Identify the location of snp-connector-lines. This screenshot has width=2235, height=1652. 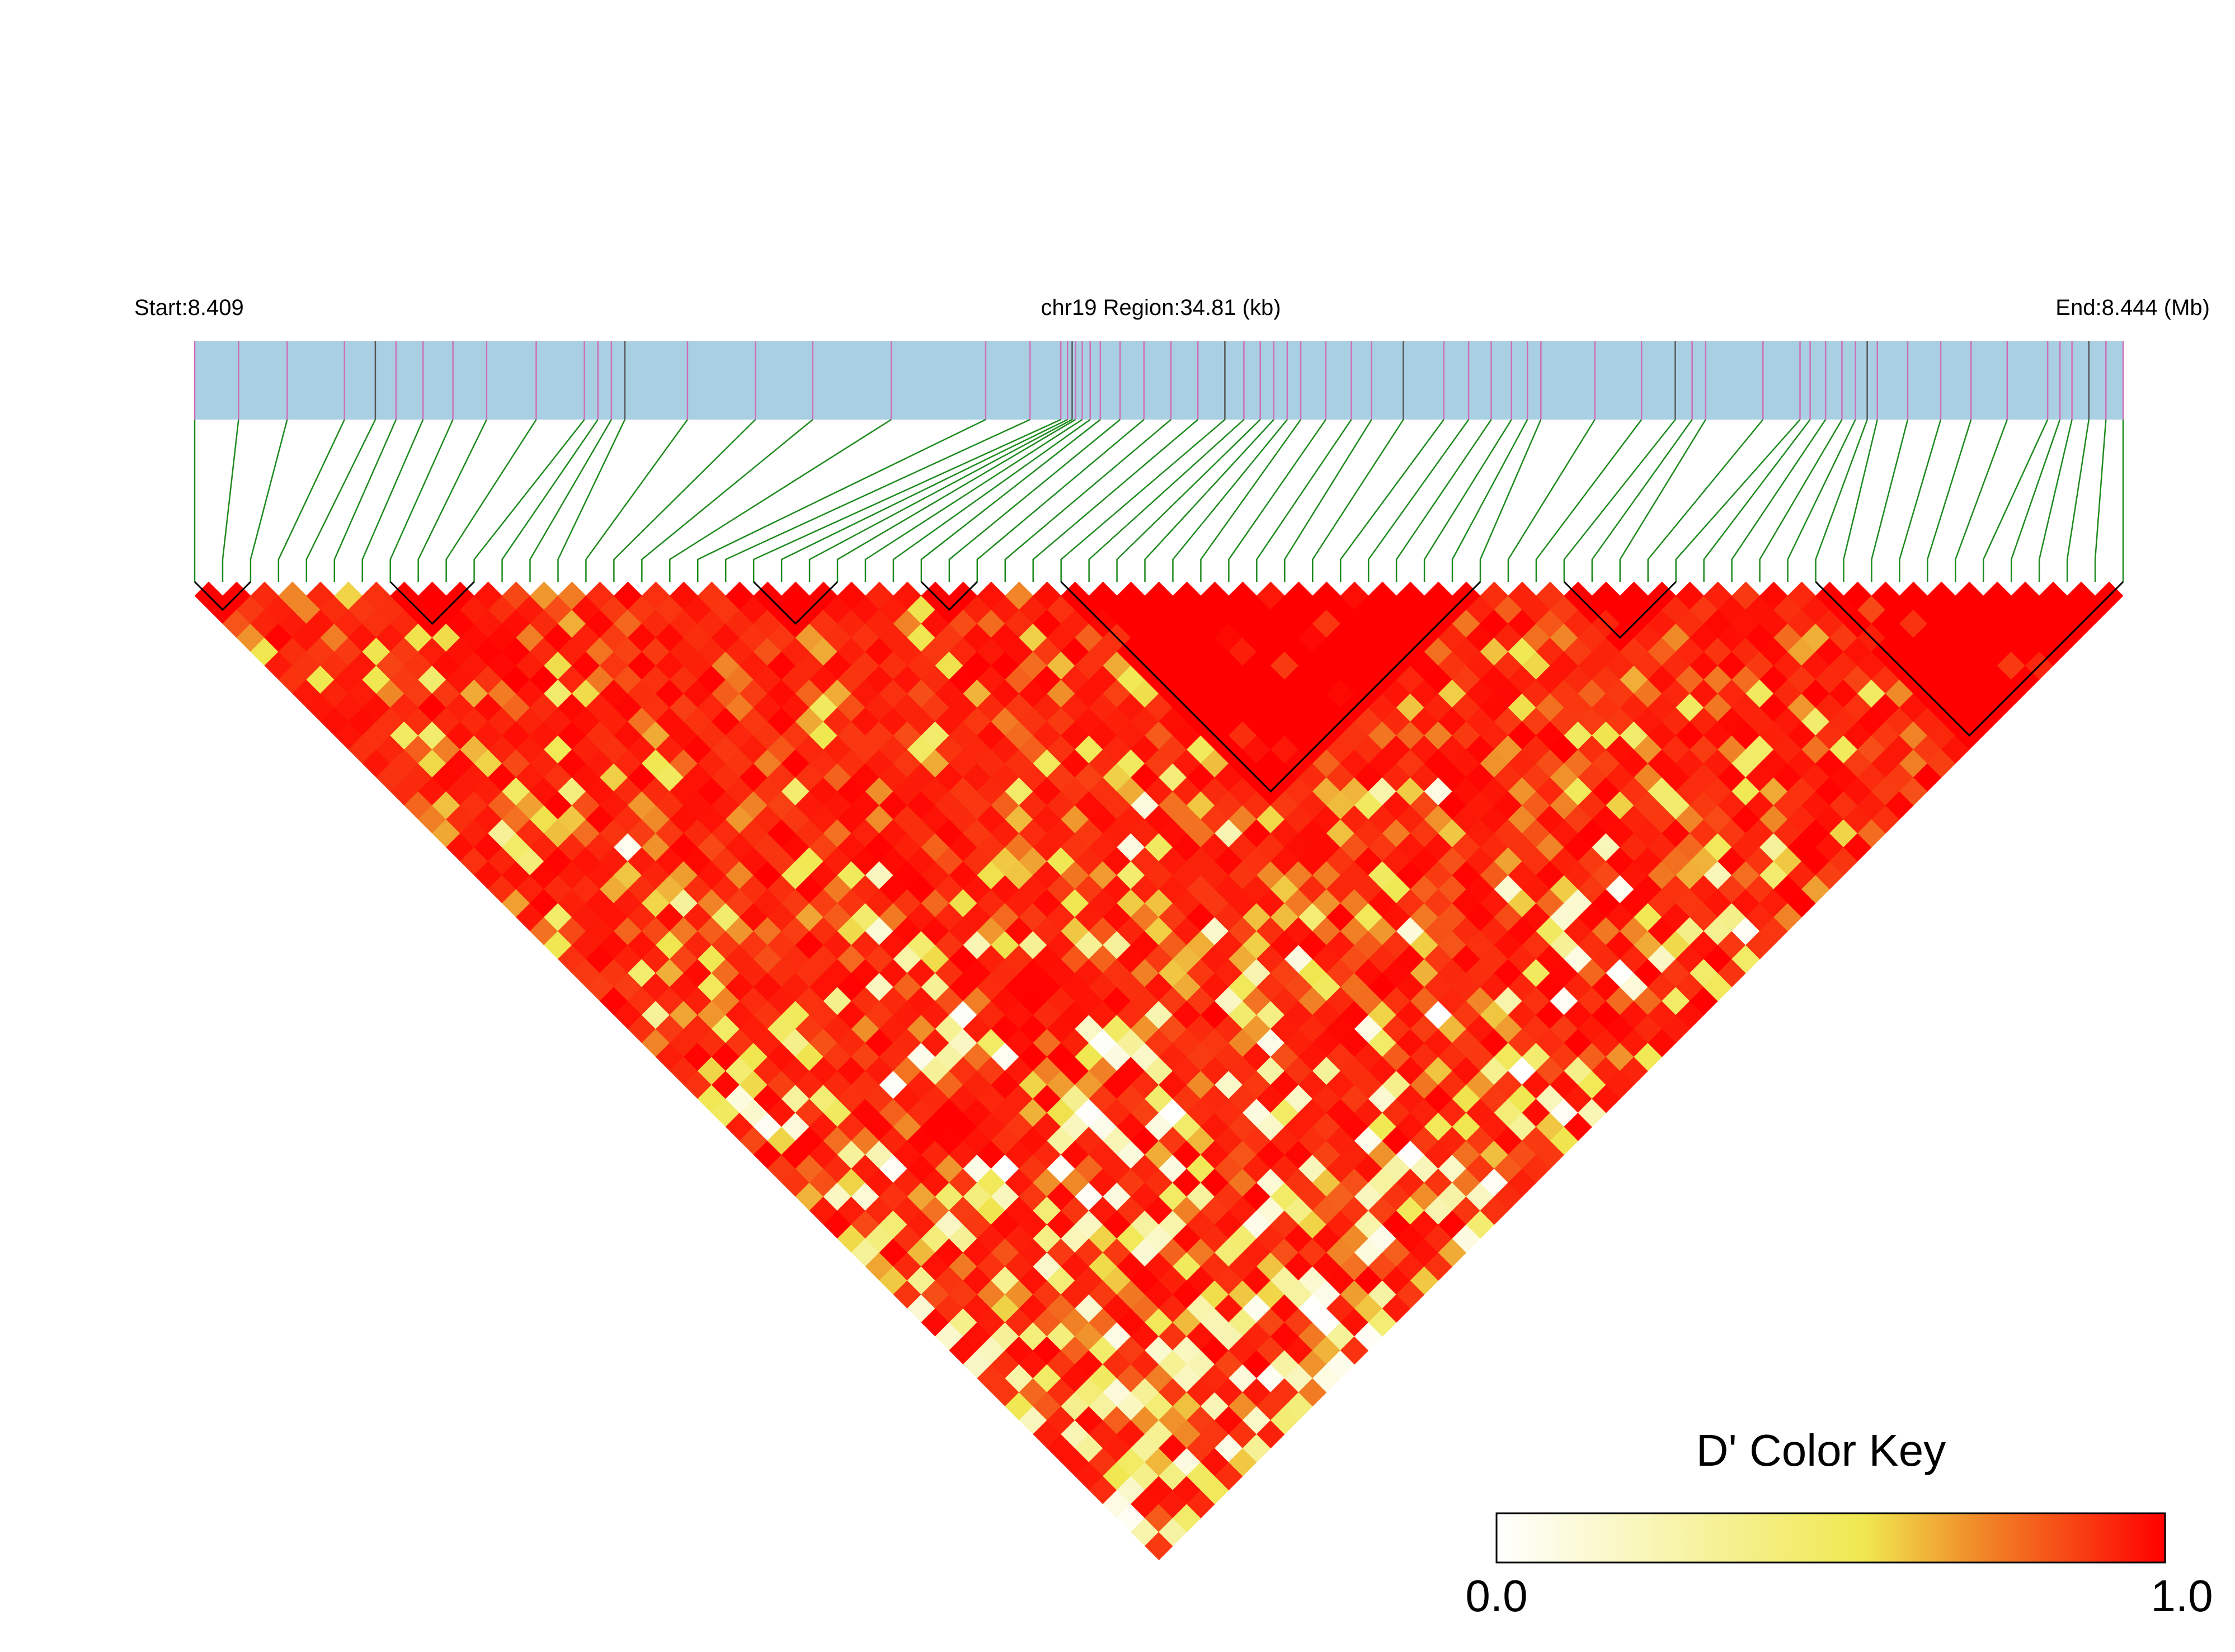
(1159, 500).